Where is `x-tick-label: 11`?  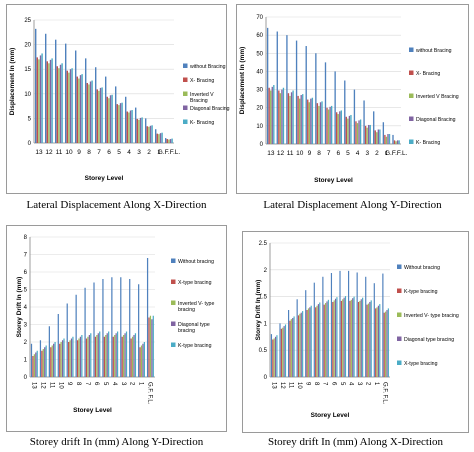
x-tick-label: 11 is located at coordinates (290, 153).